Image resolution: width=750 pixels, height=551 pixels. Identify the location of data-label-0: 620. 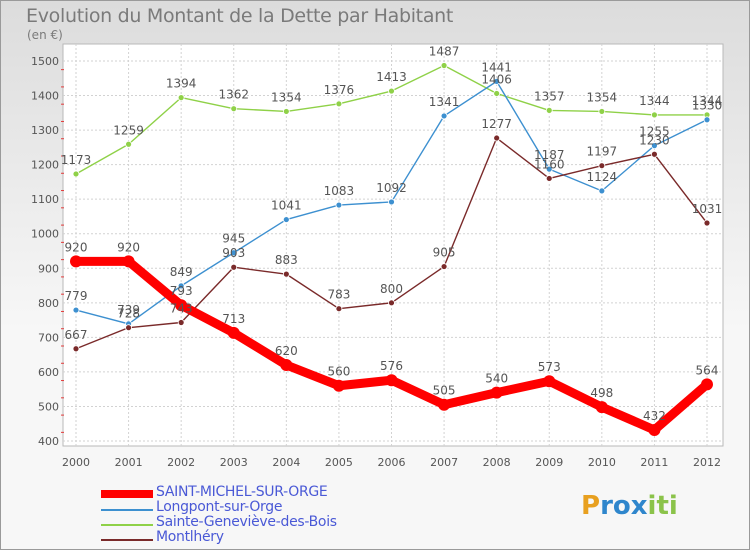
(286, 351).